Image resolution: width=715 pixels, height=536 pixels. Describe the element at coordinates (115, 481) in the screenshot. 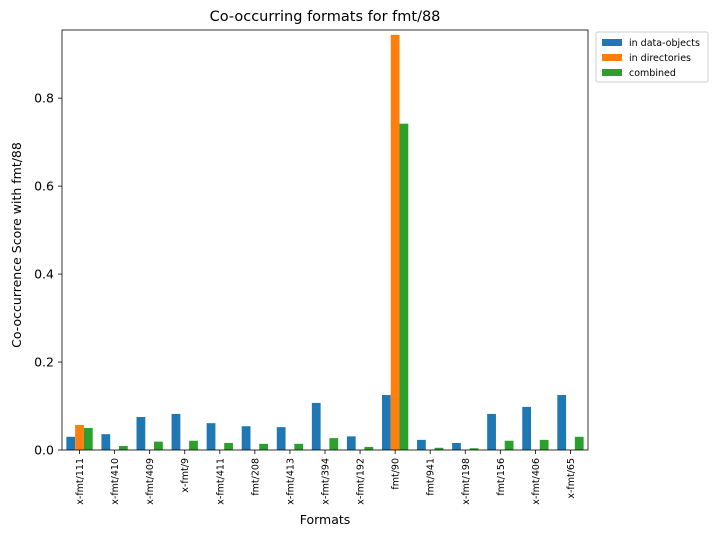

I see `x-tick-label: x-fmt/410` at that location.